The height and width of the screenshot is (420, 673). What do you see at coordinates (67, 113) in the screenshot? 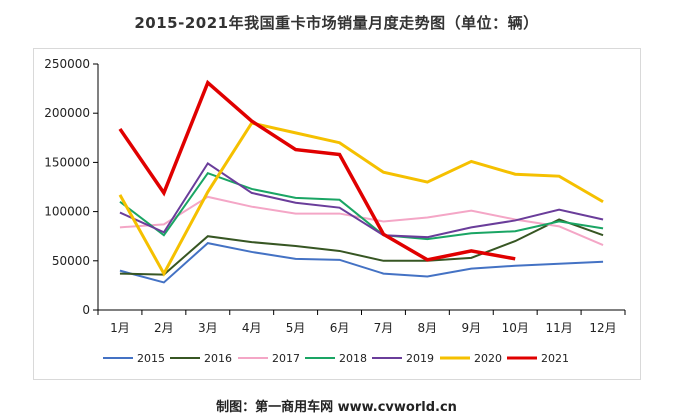
I see `y-tick-label: 200000` at bounding box center [67, 113].